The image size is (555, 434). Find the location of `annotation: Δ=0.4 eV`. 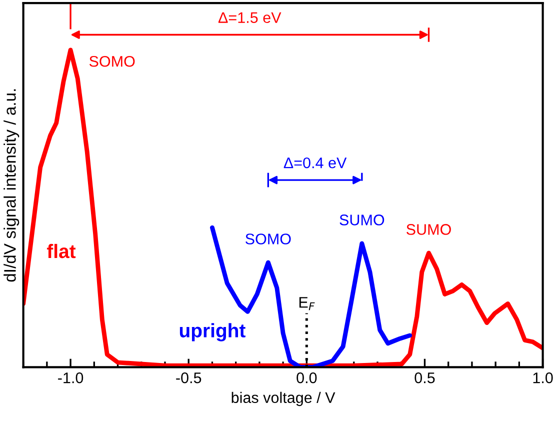

annotation: Δ=0.4 eV is located at coordinates (315, 162).